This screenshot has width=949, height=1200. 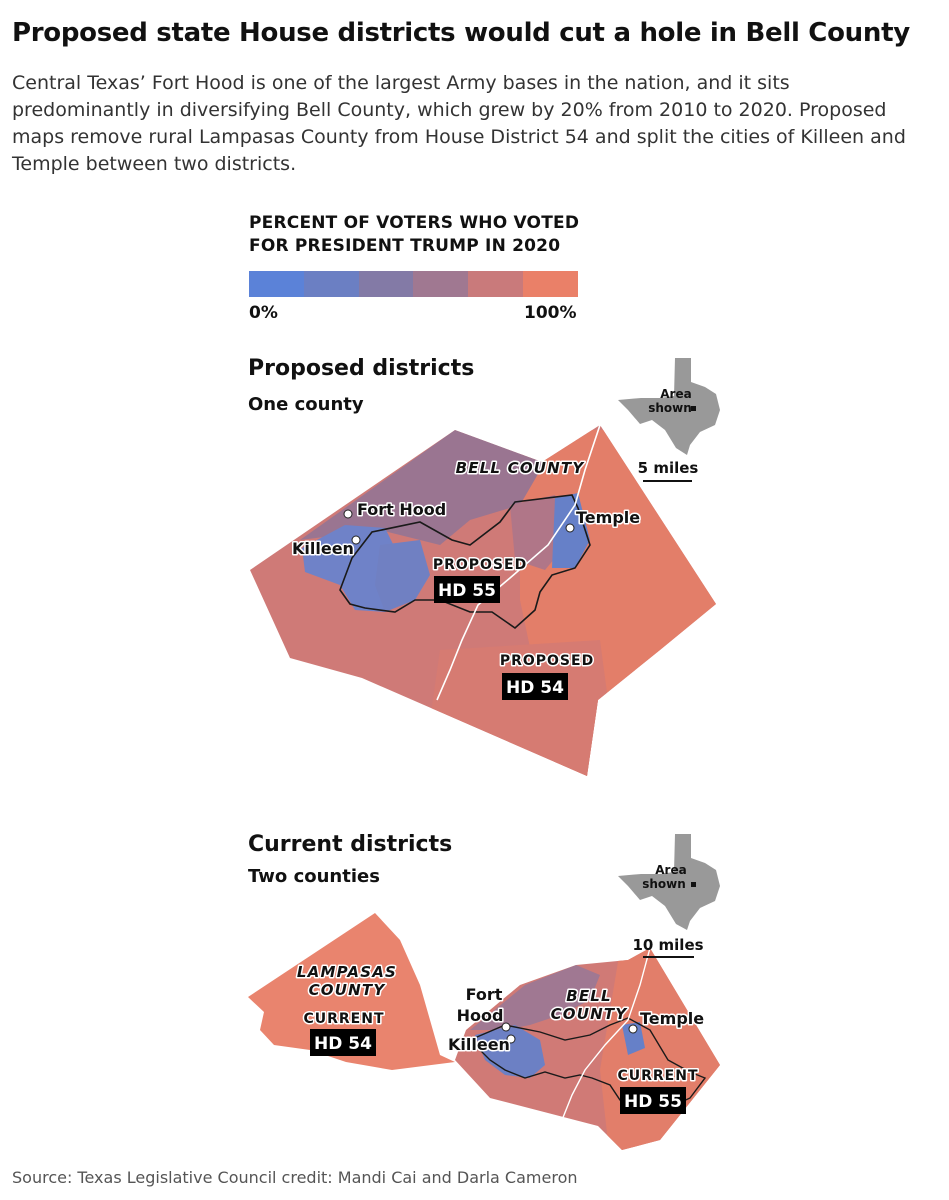 I want to click on killeen-blue-area-current, so click(x=510, y=1051).